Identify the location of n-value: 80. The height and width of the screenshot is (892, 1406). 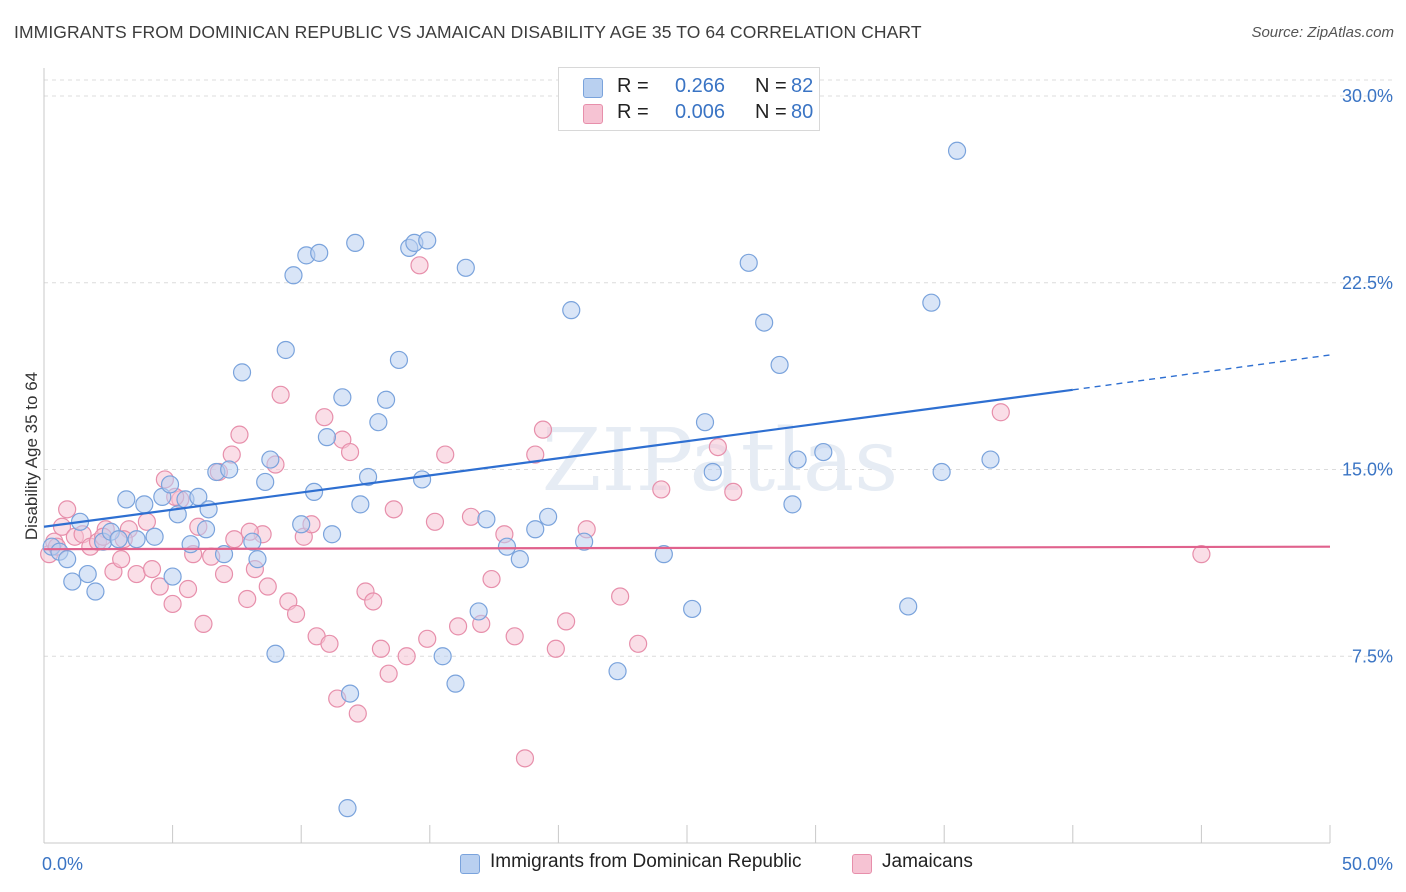
(802, 112).